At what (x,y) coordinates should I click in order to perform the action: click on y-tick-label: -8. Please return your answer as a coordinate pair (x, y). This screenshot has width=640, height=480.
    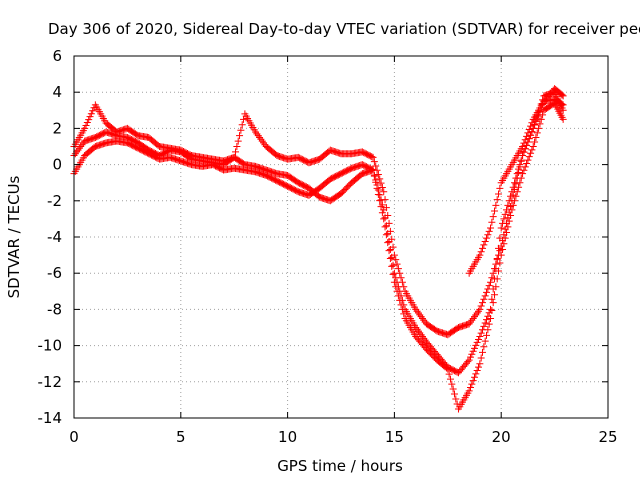
    Looking at the image, I should click on (54, 309).